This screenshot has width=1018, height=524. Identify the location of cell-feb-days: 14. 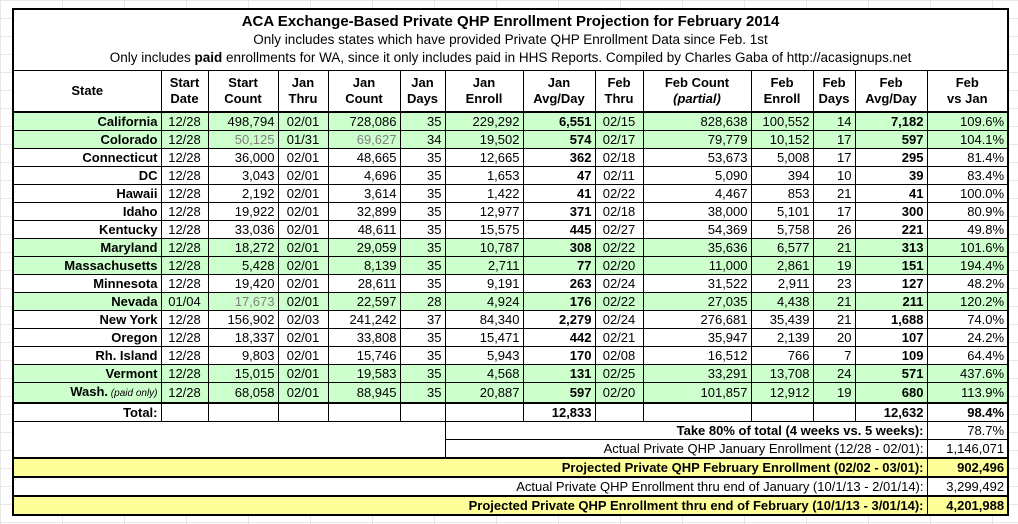
(834, 121).